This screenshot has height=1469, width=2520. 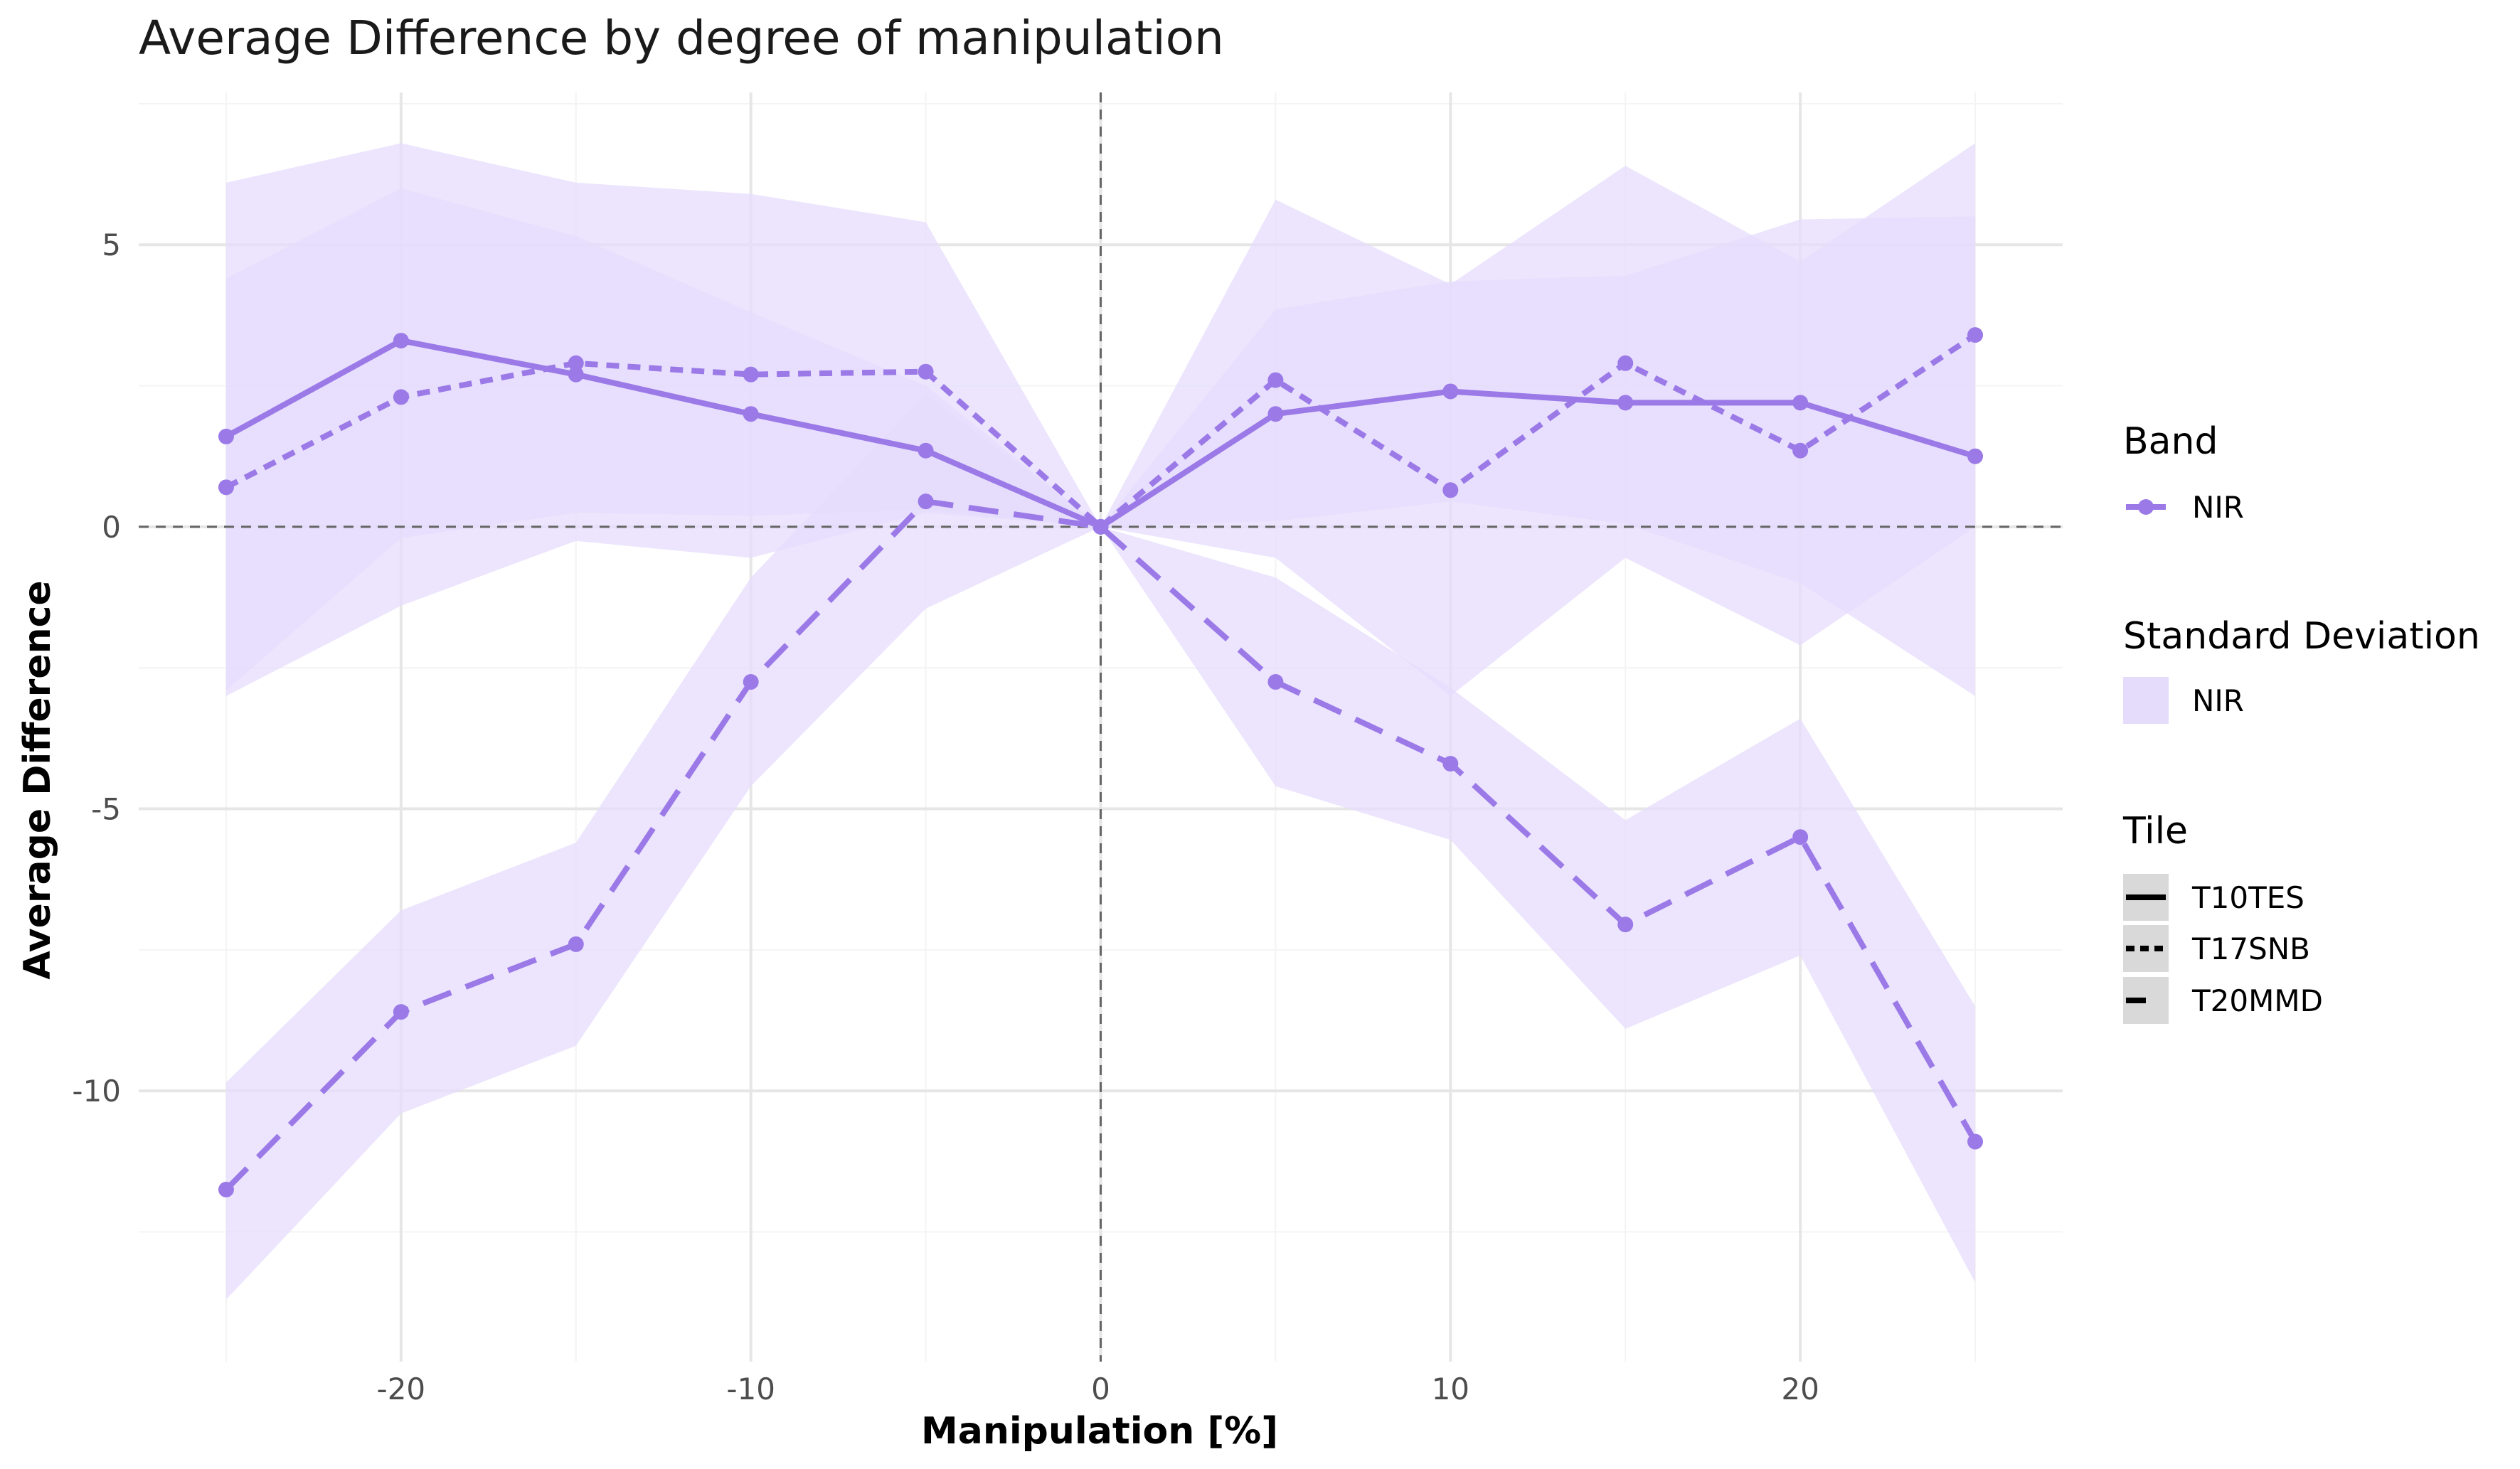 I want to click on legend-sd-title: Standard Deviation, so click(x=2301, y=636).